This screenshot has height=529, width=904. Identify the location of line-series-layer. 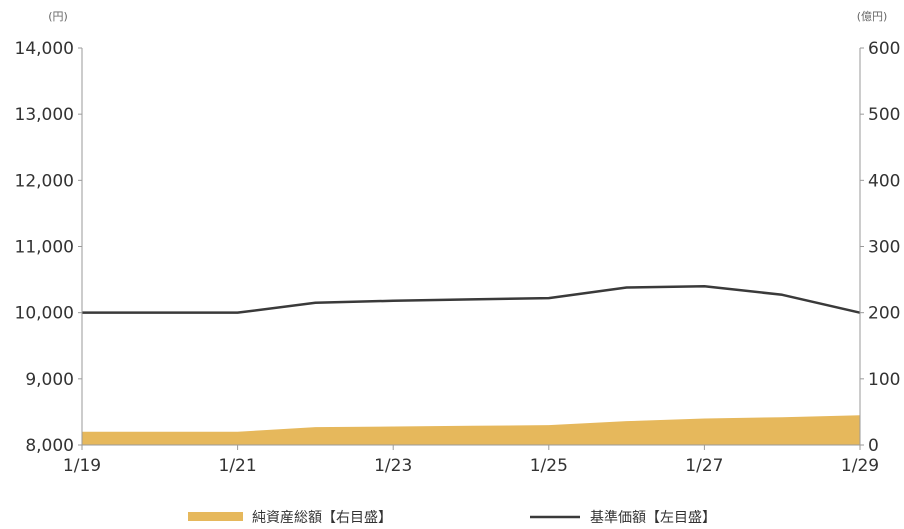
(471, 299).